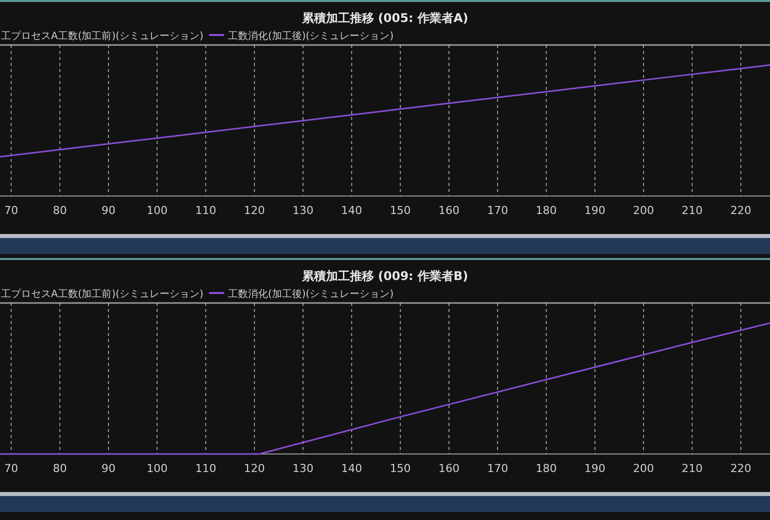  What do you see at coordinates (384, 276) in the screenshot?
I see `chart-title: 累積加工推移 (009: 作業者B)` at bounding box center [384, 276].